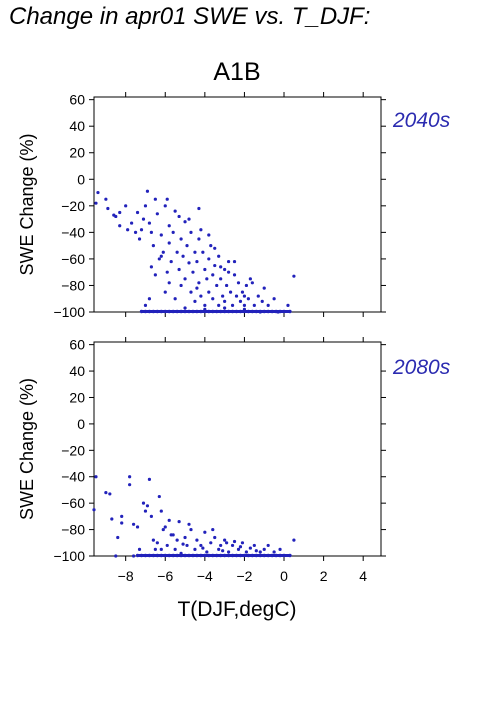 The width and height of the screenshot is (501, 709). I want to click on x-tick-label: −2, so click(244, 576).